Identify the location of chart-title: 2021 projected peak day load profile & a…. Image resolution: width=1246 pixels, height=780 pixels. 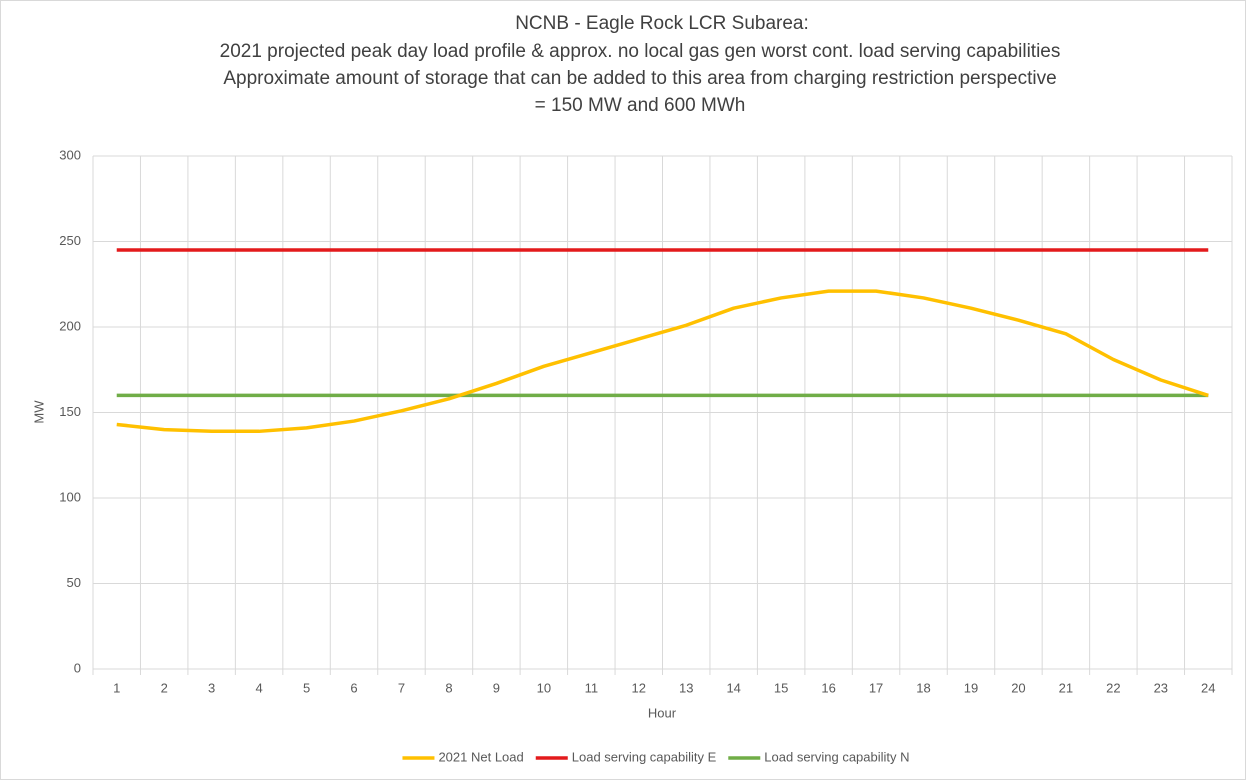
(640, 51).